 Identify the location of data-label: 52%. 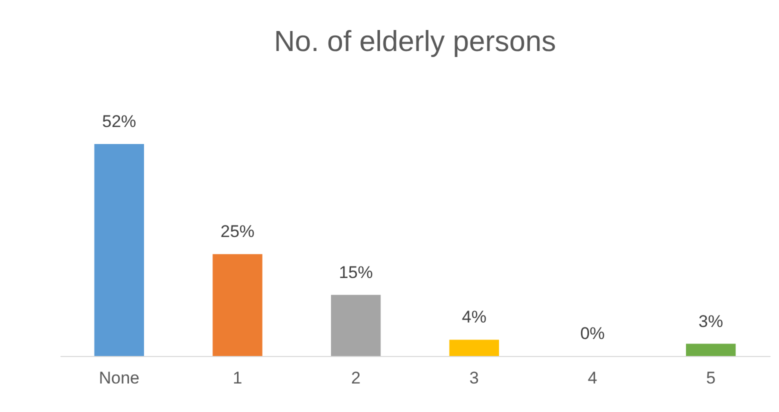
(119, 121).